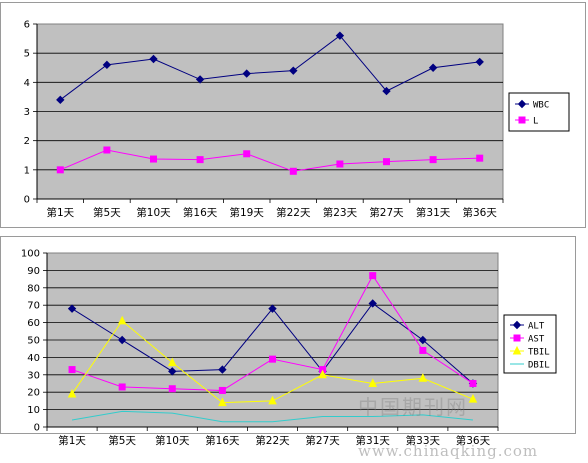  What do you see at coordinates (27, 83) in the screenshot?
I see `y-tick-label: 4` at bounding box center [27, 83].